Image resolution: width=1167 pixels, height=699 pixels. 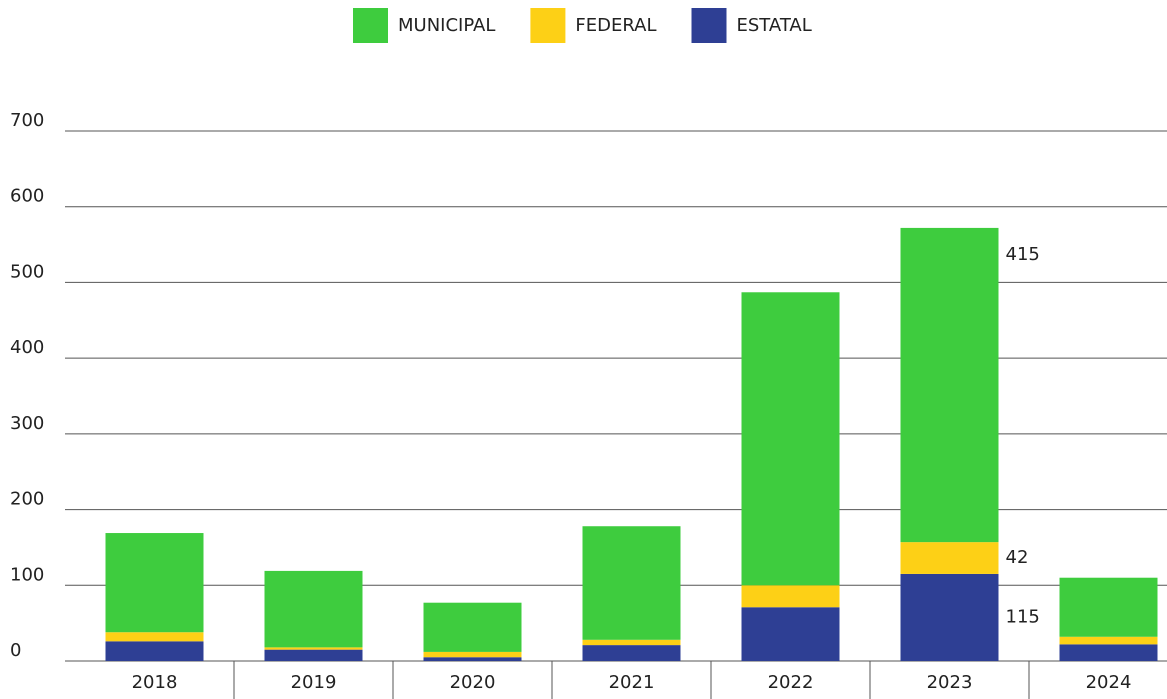 I want to click on y-tick-label: 500, so click(x=27, y=271).